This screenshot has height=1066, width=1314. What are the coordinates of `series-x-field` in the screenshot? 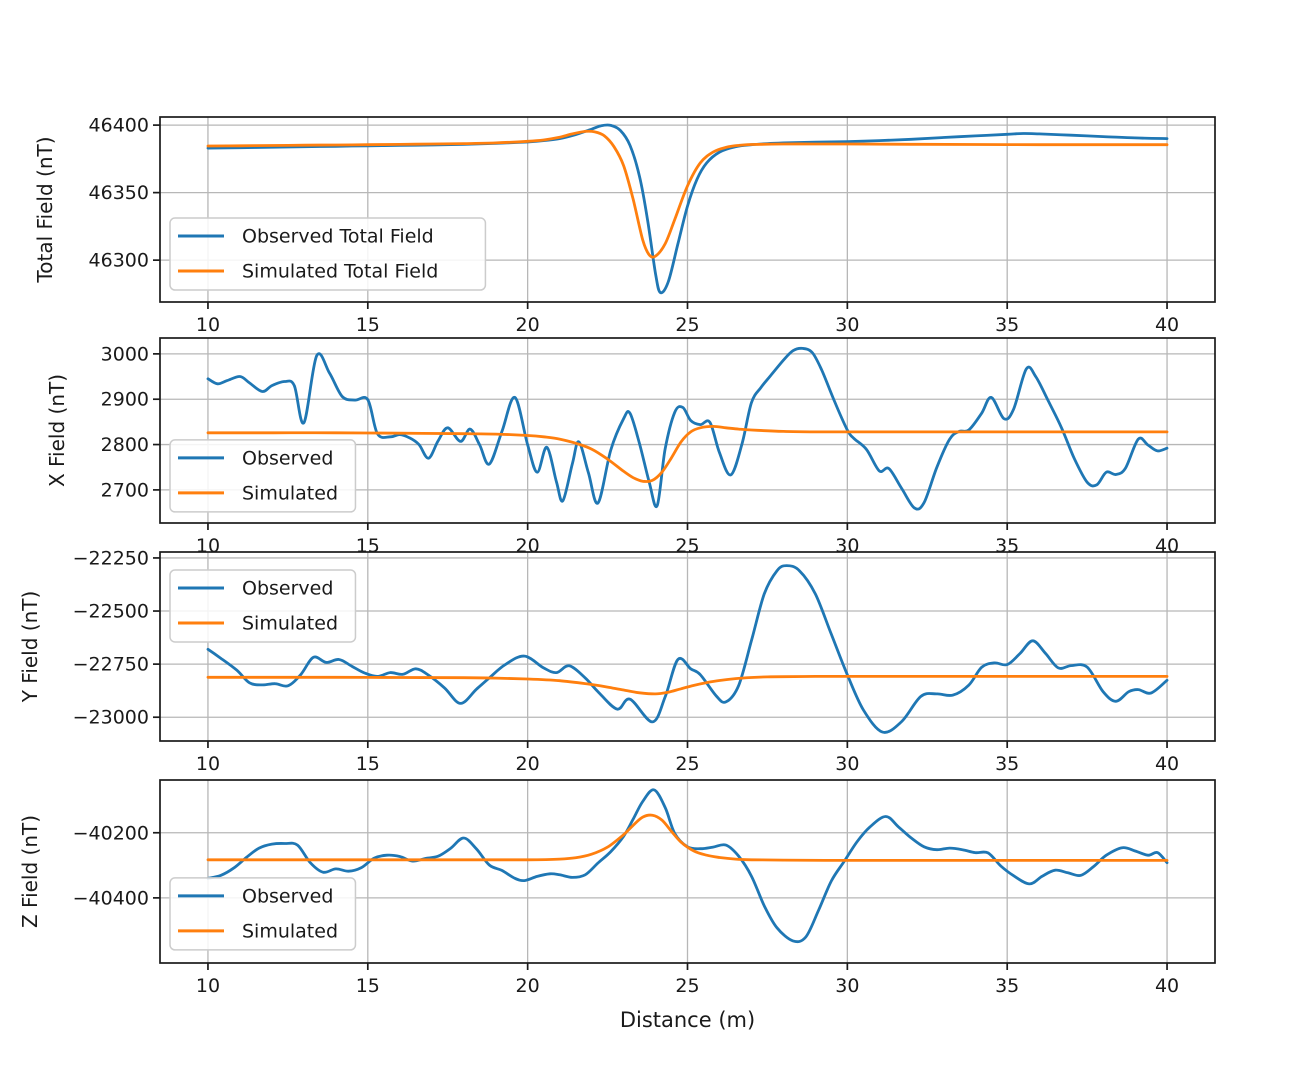 It's located at (687, 428).